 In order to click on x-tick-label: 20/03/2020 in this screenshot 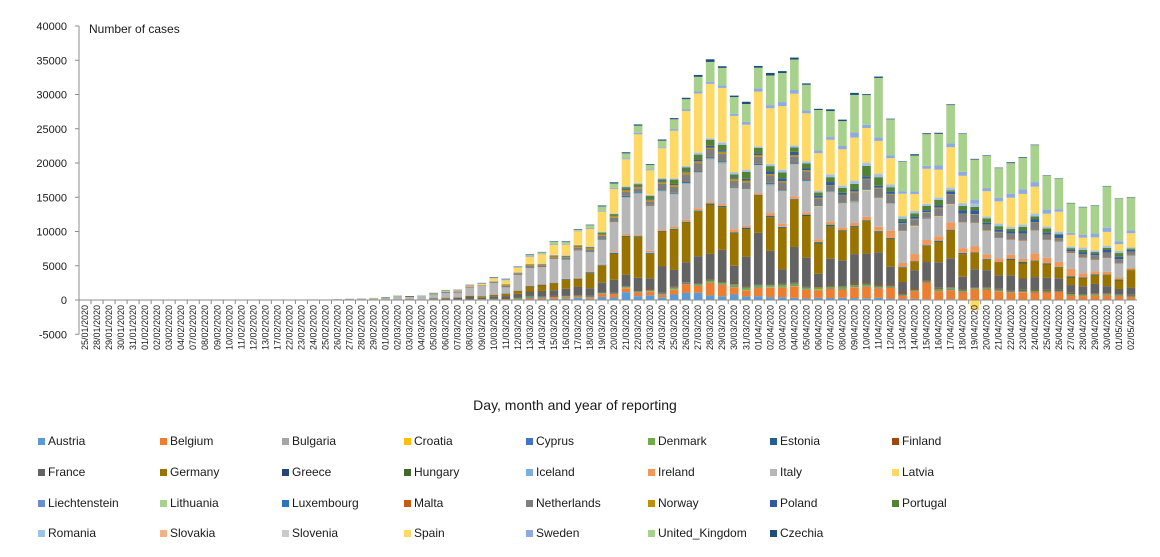, I will do `click(614, 327)`.